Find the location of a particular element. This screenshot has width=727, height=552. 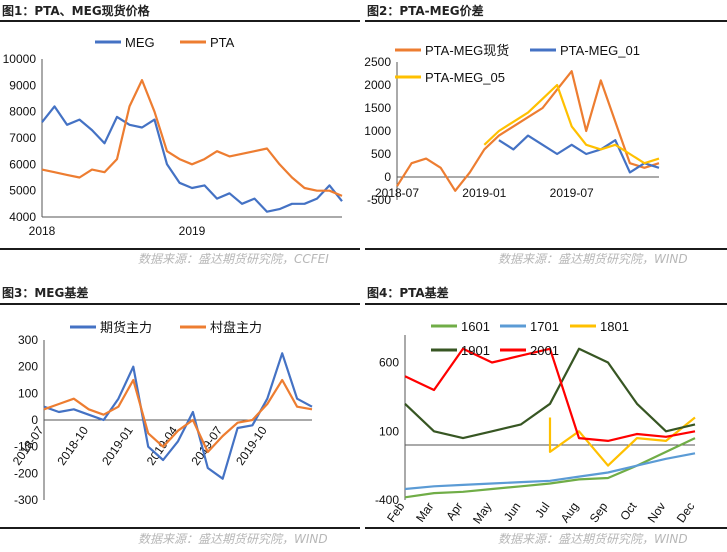

x-tick-label: Oct is located at coordinates (628, 511).